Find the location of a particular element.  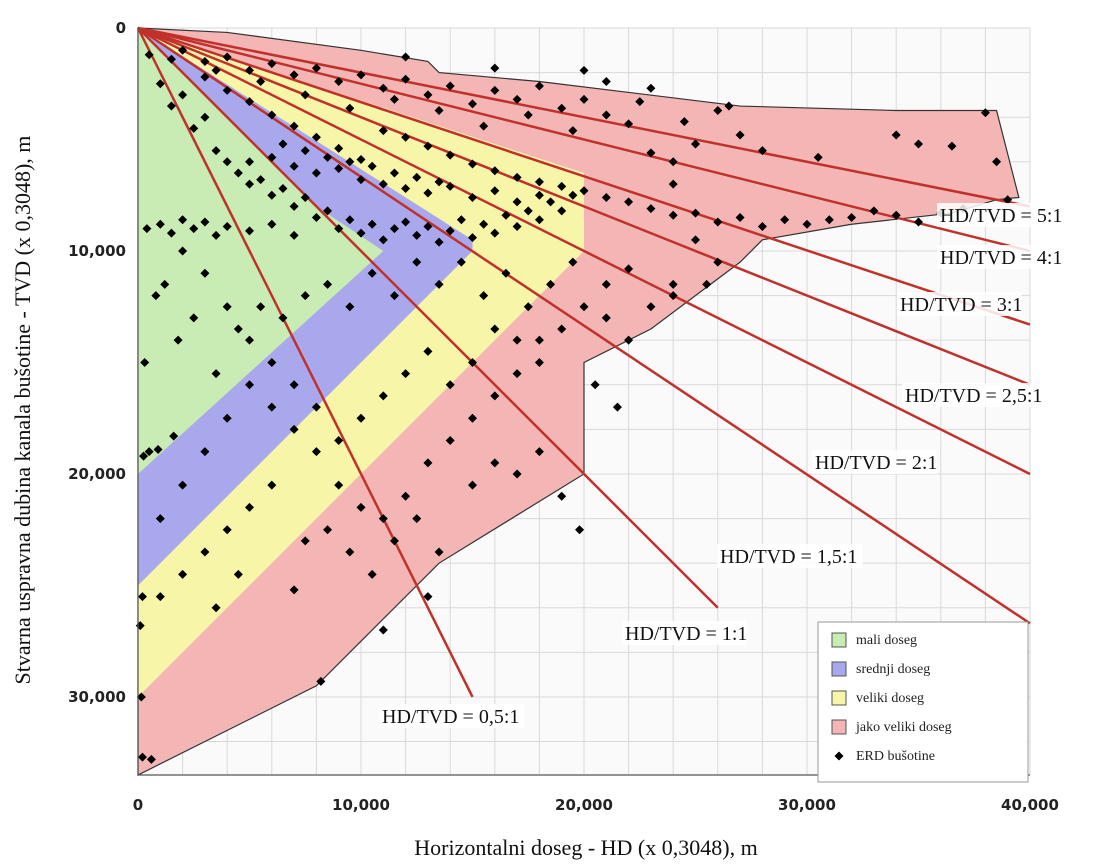

y-tick-label: 20,000 is located at coordinates (97, 474).